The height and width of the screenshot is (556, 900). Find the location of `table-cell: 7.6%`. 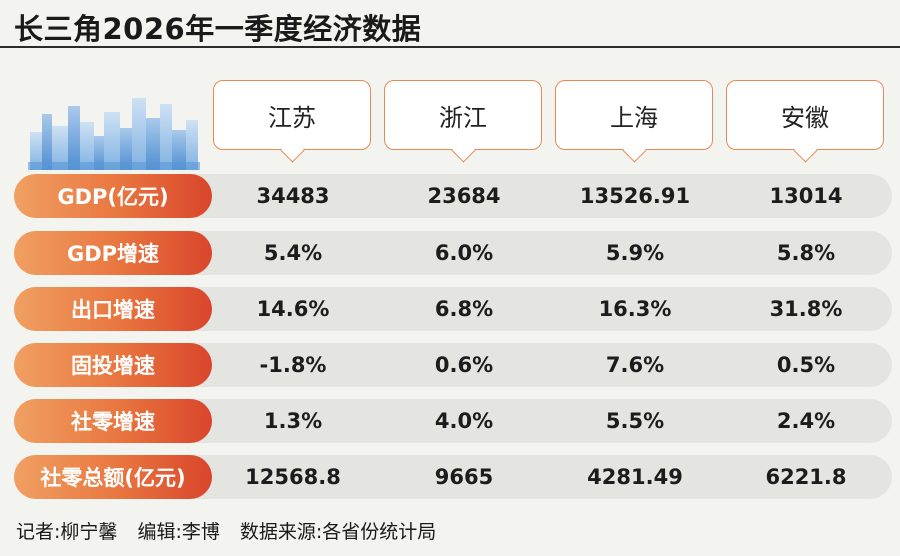

table-cell: 7.6% is located at coordinates (635, 365).